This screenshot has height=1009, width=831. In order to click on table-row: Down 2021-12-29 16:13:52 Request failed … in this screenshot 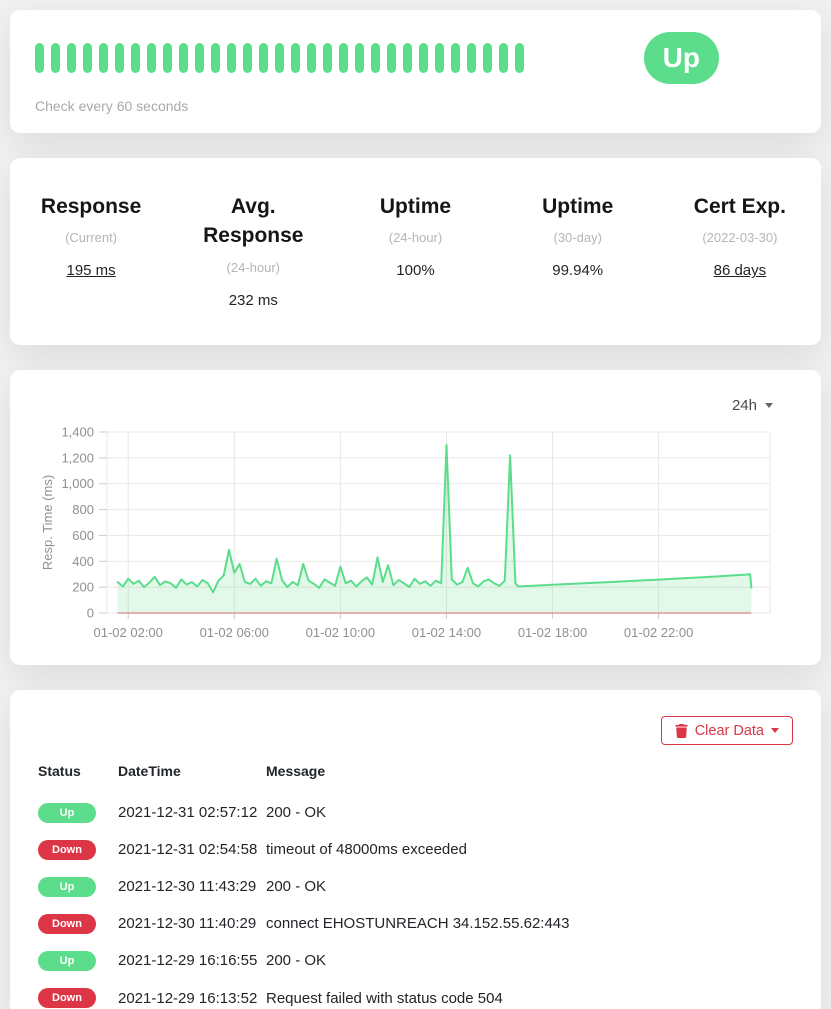, I will do `click(415, 994)`.